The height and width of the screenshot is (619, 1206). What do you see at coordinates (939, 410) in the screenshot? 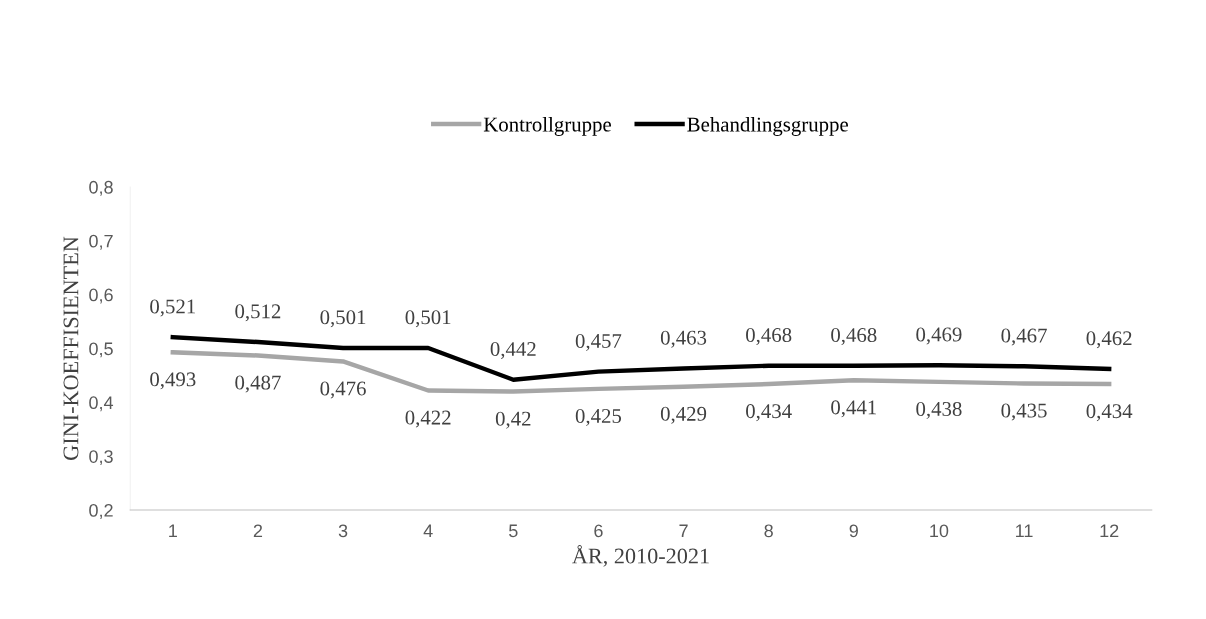
I see `data-label: 0,438` at bounding box center [939, 410].